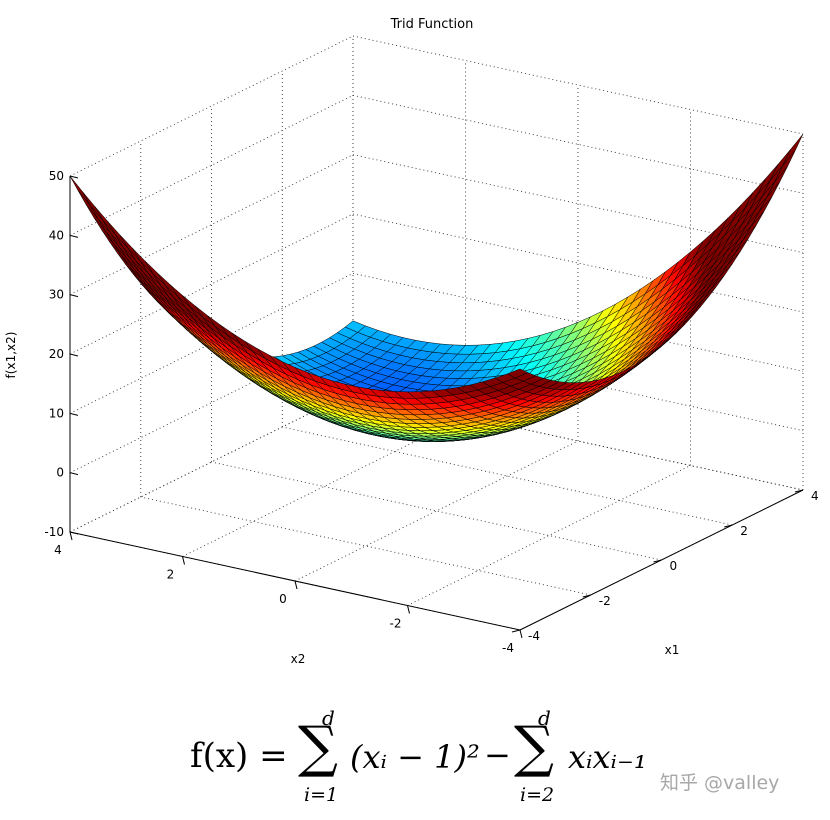 This screenshot has height=820, width=830. What do you see at coordinates (321, 795) in the screenshot?
I see `sum1-lower: i=1` at bounding box center [321, 795].